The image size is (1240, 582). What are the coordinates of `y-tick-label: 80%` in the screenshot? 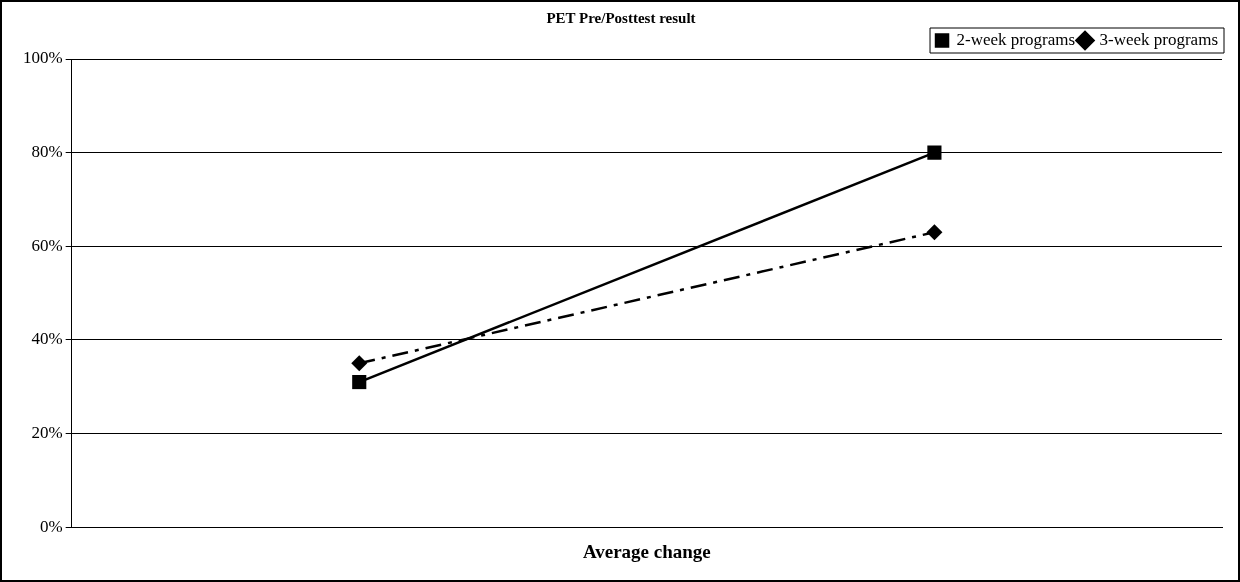 It's located at (47, 152).